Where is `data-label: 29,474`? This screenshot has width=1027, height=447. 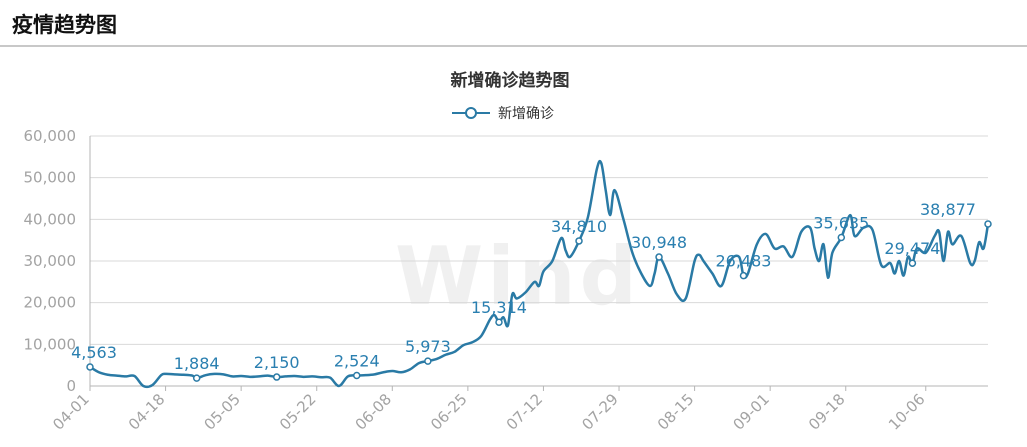
data-label: 29,474 is located at coordinates (912, 248).